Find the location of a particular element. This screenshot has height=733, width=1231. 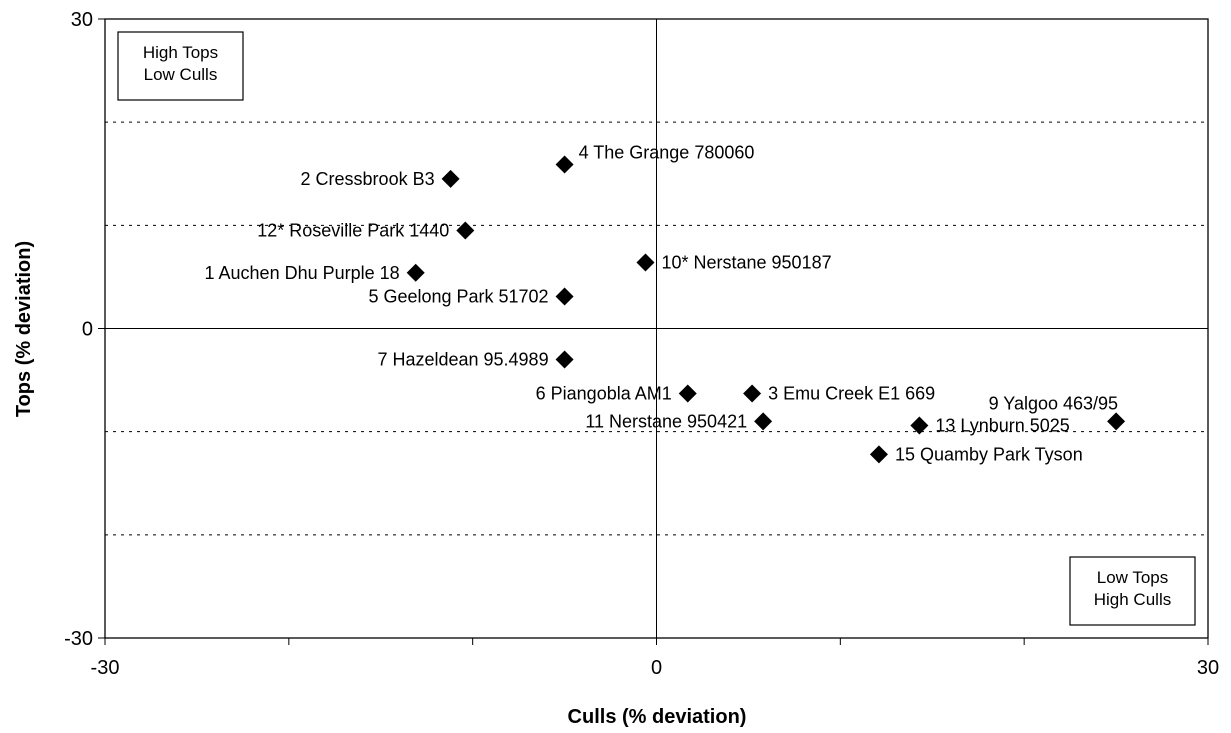

x-tick-label: 0 is located at coordinates (656, 668).